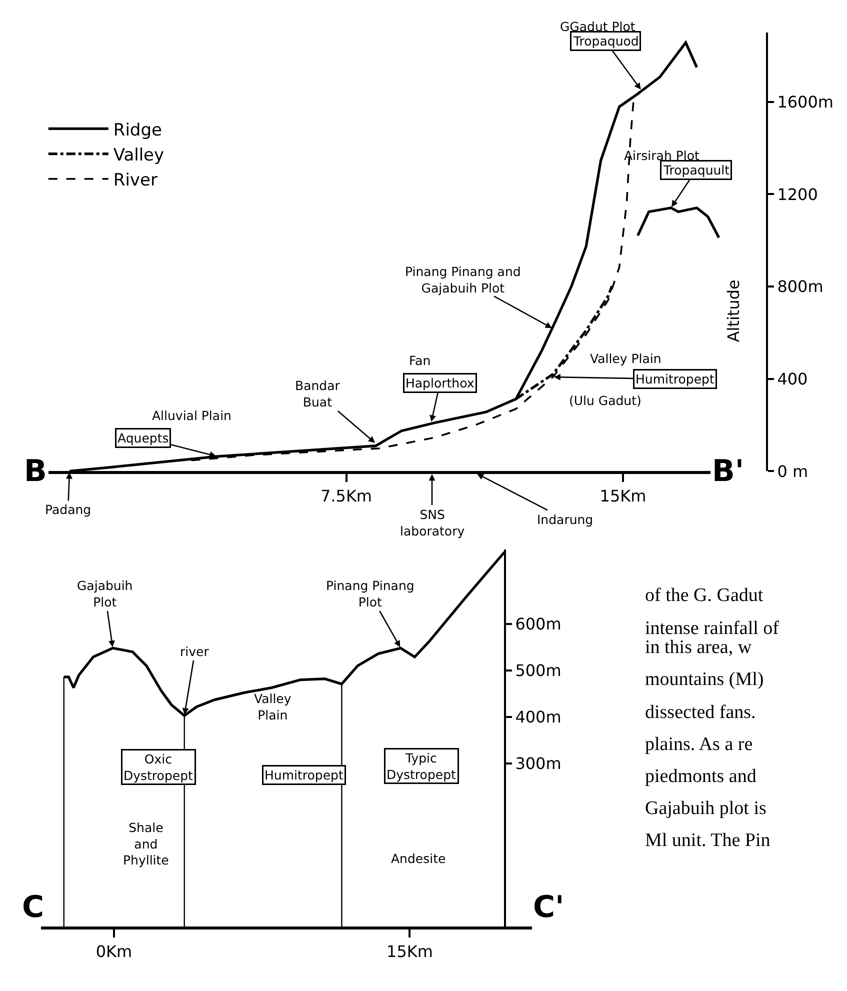  Describe the element at coordinates (137, 130) in the screenshot. I see `legend-label: Ridge` at that location.